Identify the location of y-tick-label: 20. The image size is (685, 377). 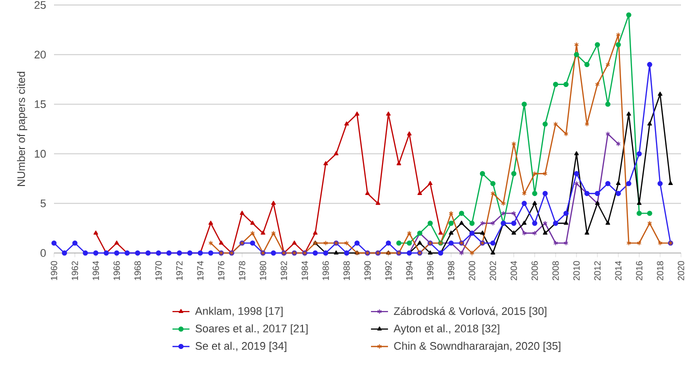
(40, 54).